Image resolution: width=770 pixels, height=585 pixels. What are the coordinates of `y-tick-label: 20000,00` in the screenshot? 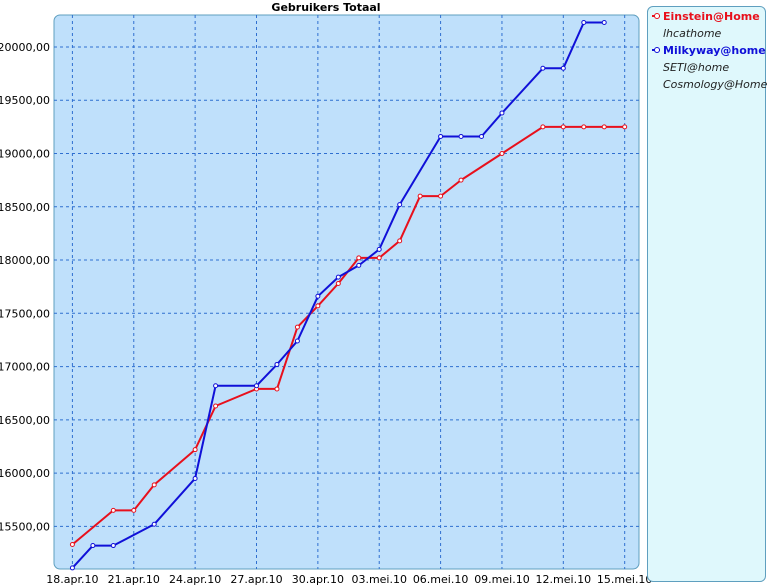 It's located at (25, 47).